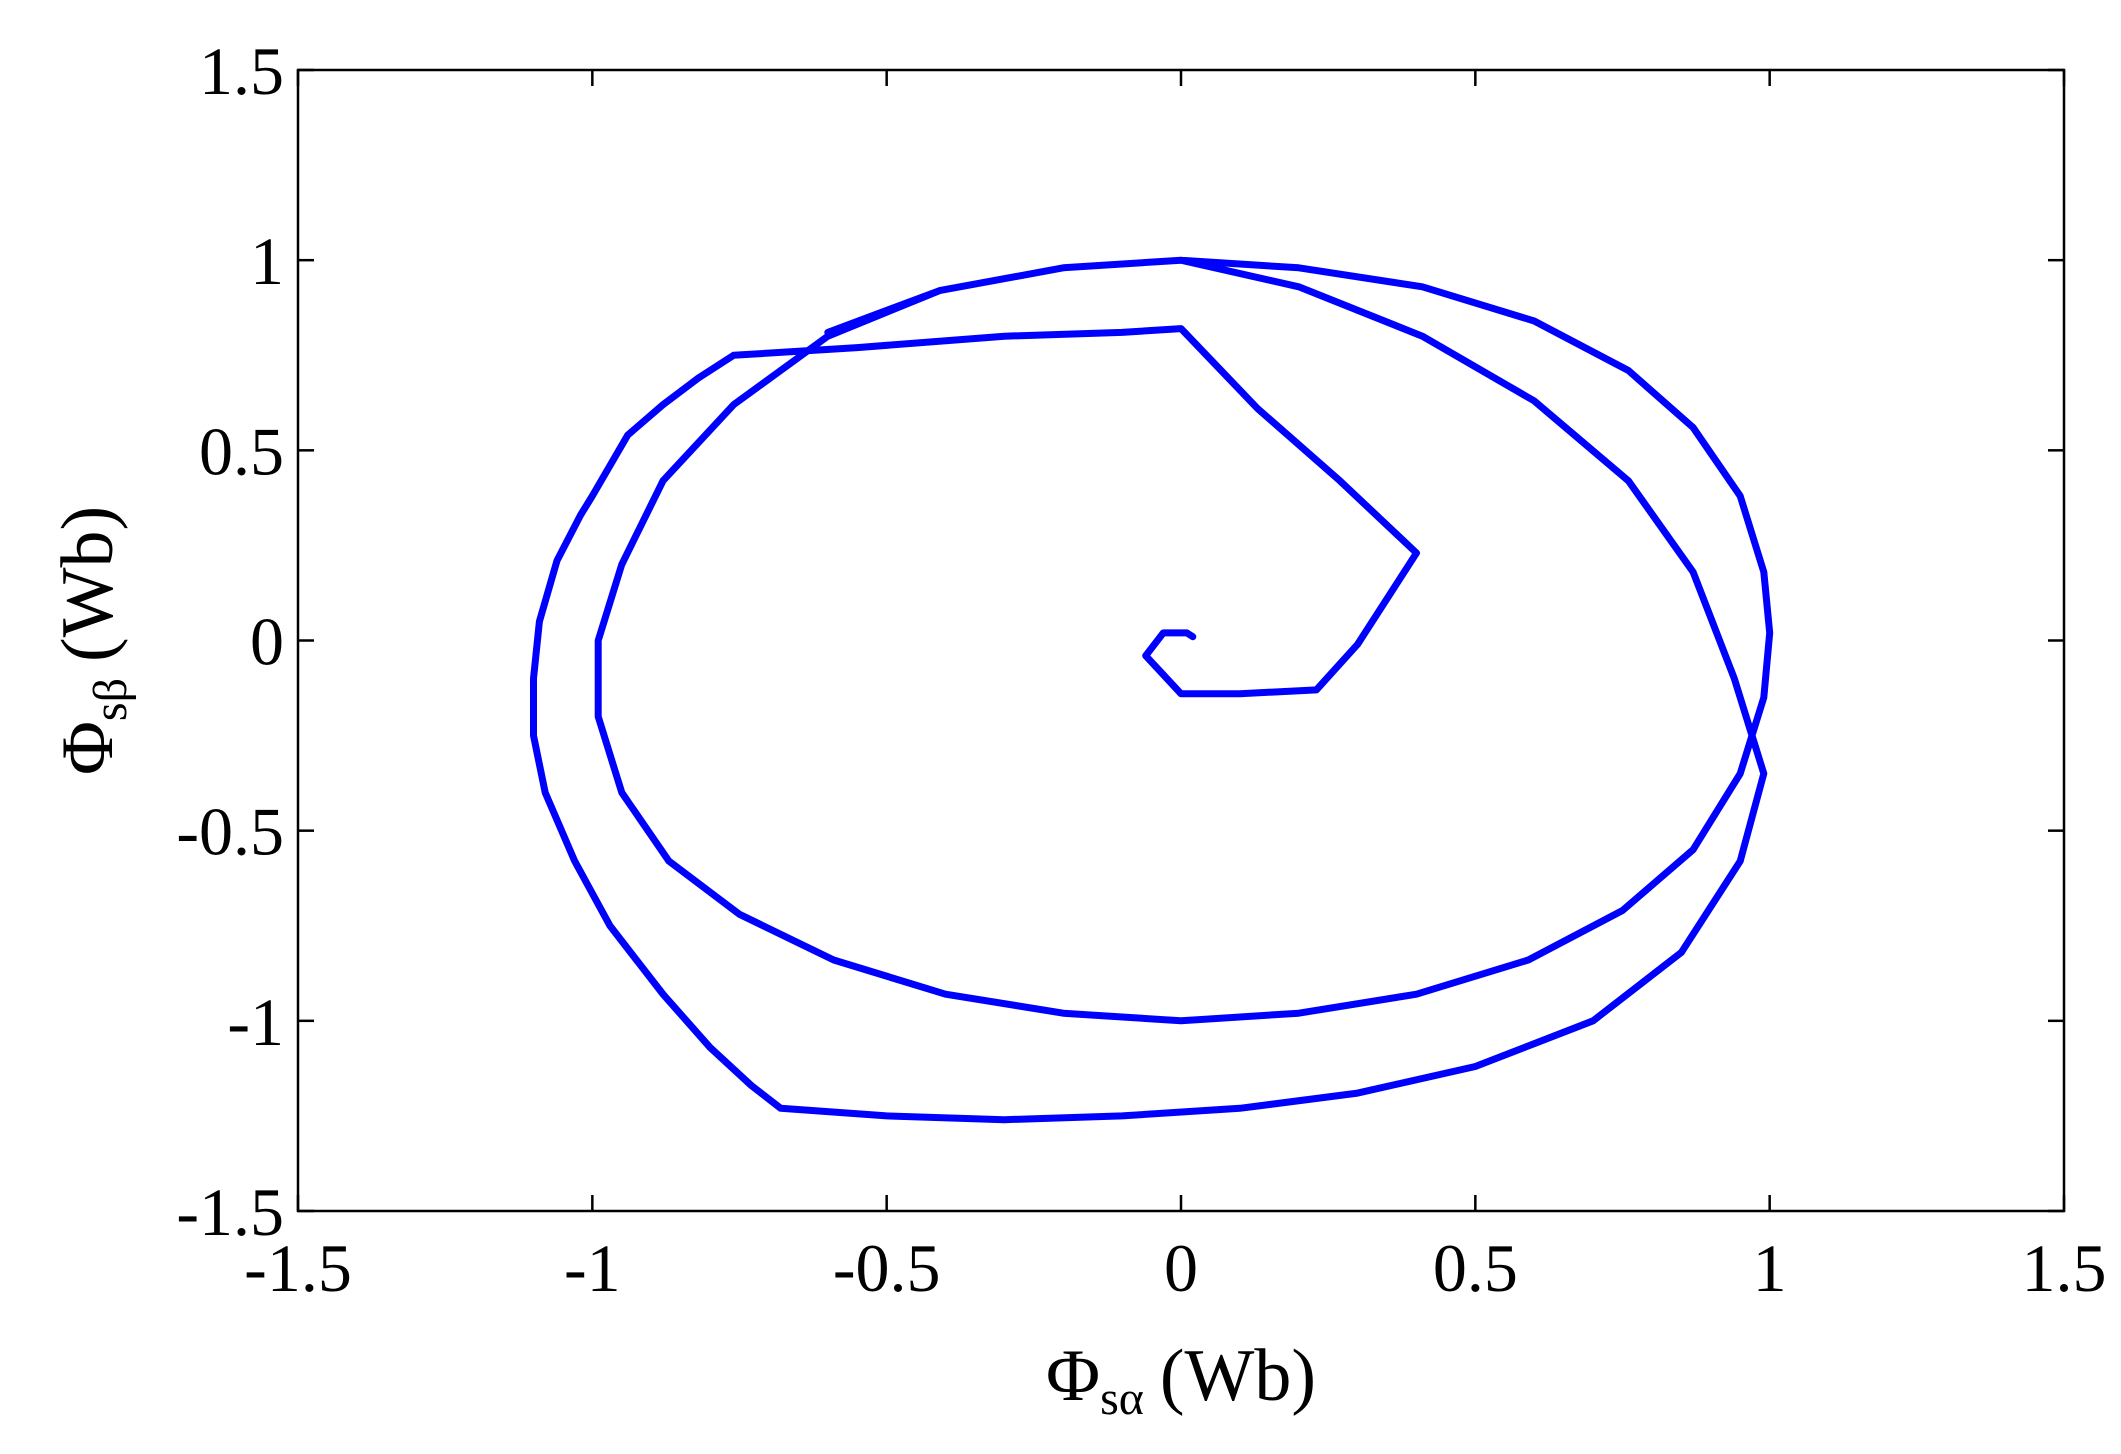  I want to click on x-axis-symbol: Φ, so click(1073, 1376).